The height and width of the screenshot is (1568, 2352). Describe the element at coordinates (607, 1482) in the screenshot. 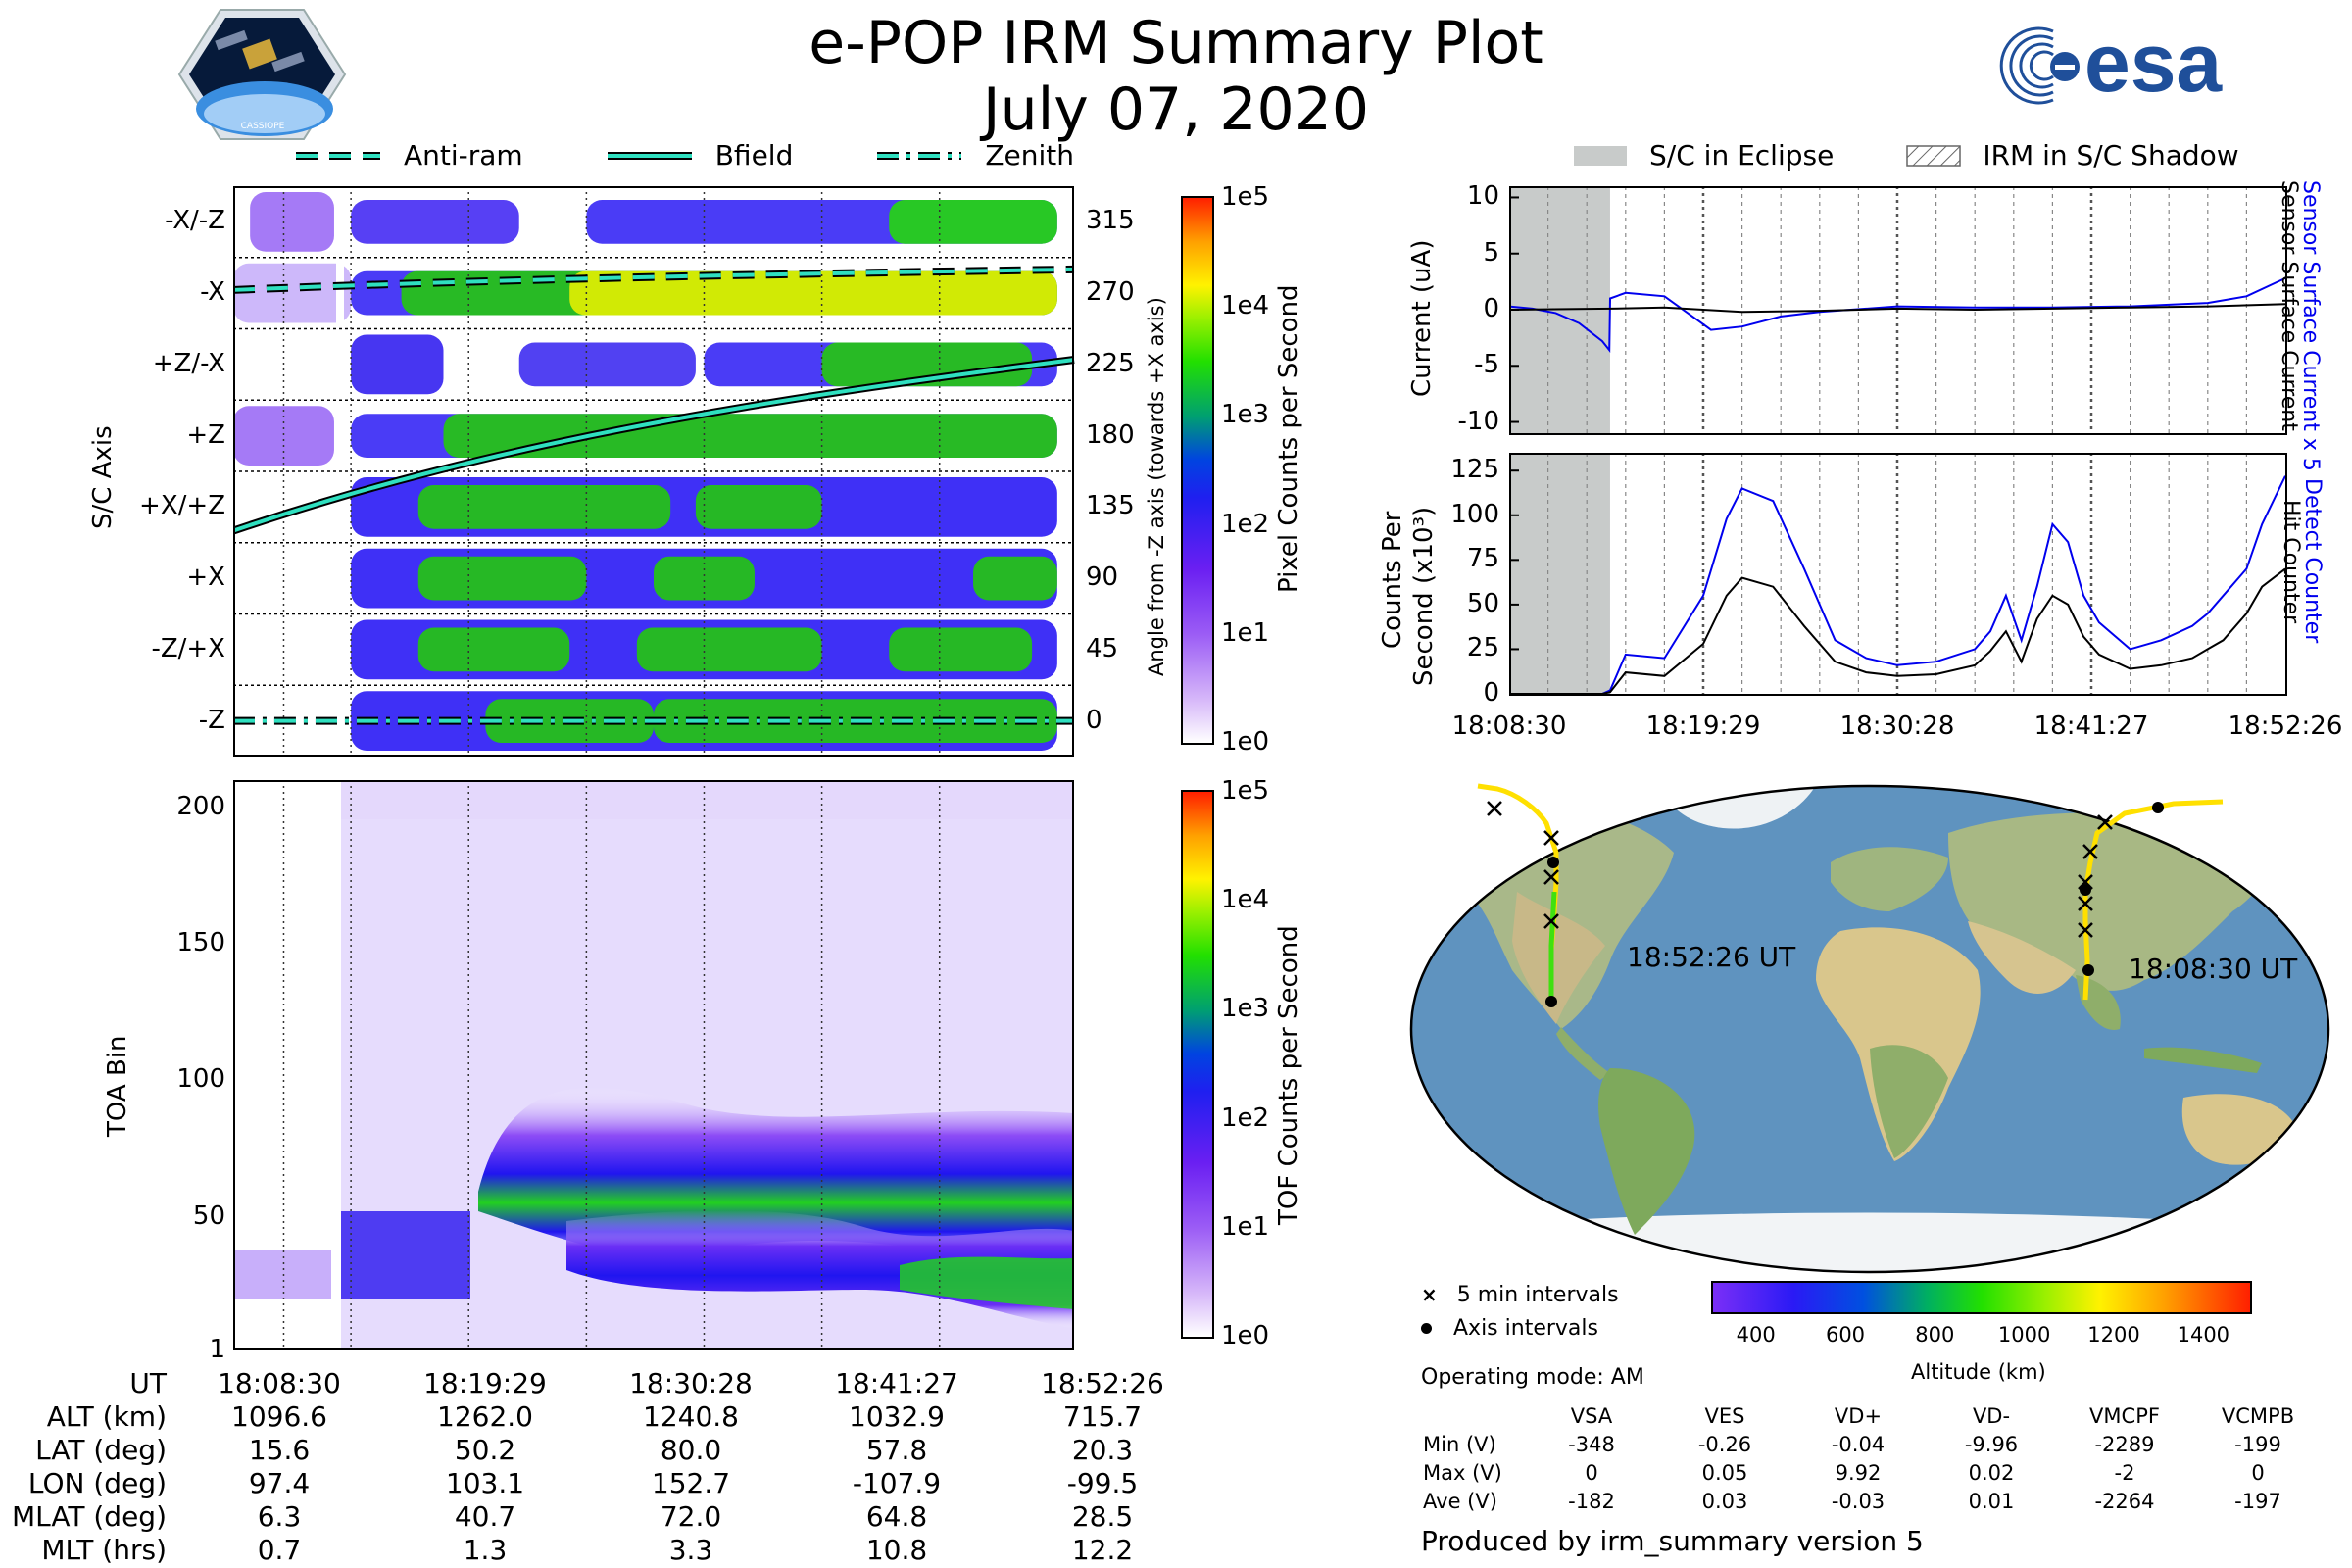

I see `time-table-row: LON (deg) 97.4 103.1 152.7 -107.9 -99.5` at that location.